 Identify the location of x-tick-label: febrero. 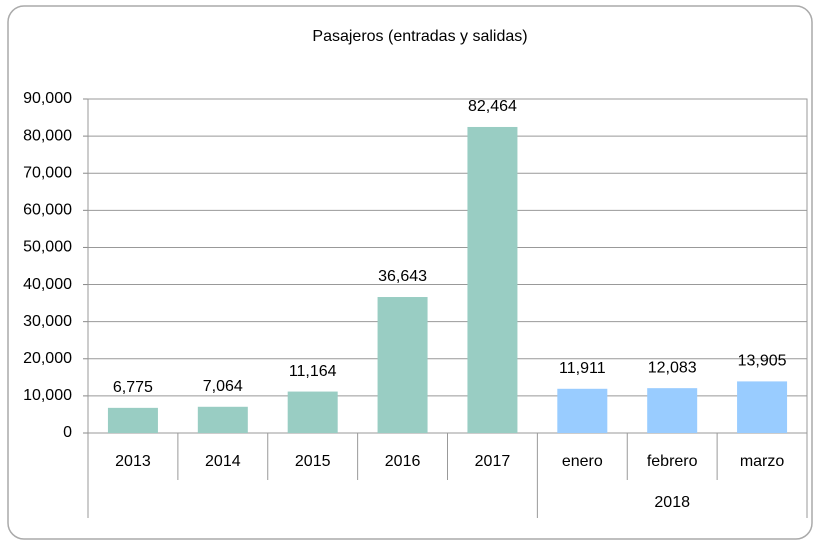
(672, 461).